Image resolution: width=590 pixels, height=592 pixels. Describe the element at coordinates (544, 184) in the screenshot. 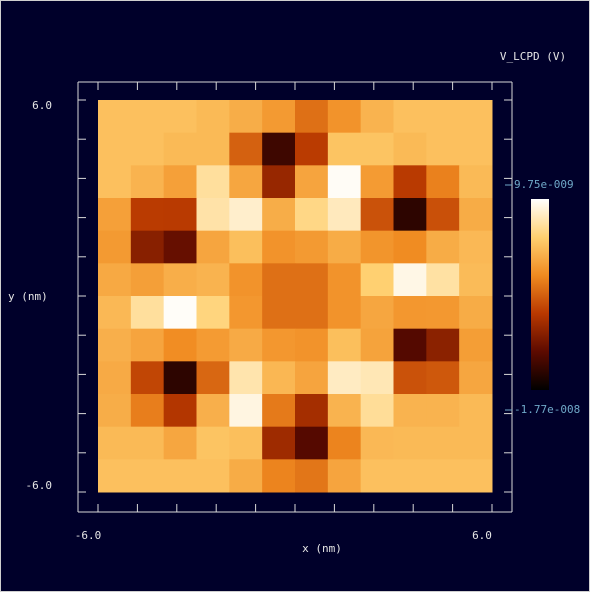

I see `colorbar-tick-label: 9.75e-009` at that location.